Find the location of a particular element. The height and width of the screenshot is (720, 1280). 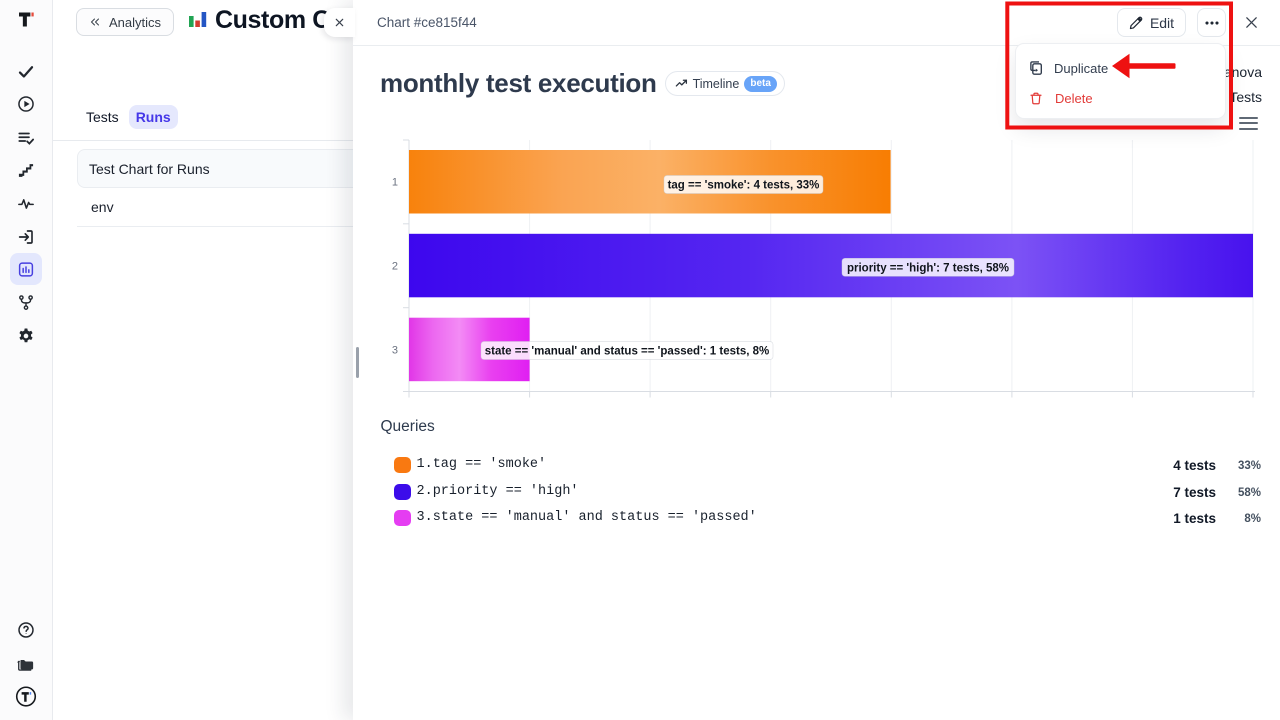

svg-text: tag == 'smoke': 4 tests, 33% is located at coordinates (744, 186).